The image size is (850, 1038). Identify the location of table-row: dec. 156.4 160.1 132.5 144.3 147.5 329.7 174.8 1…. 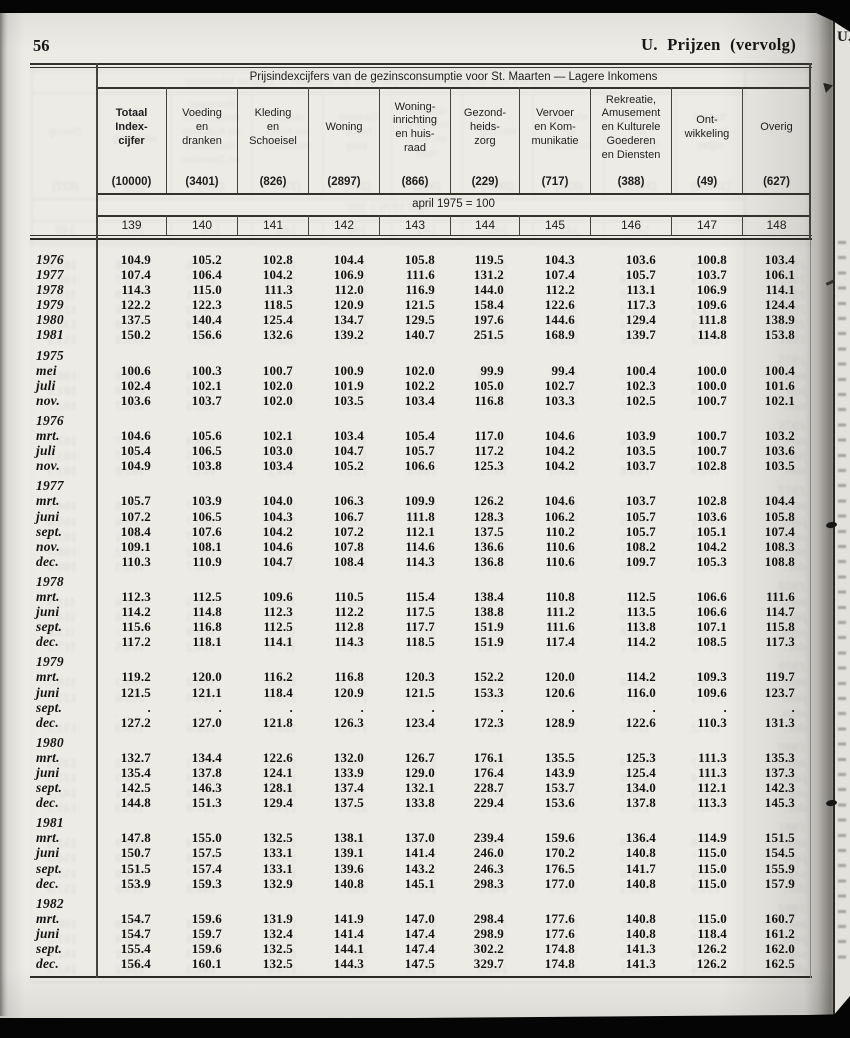
(421, 963).